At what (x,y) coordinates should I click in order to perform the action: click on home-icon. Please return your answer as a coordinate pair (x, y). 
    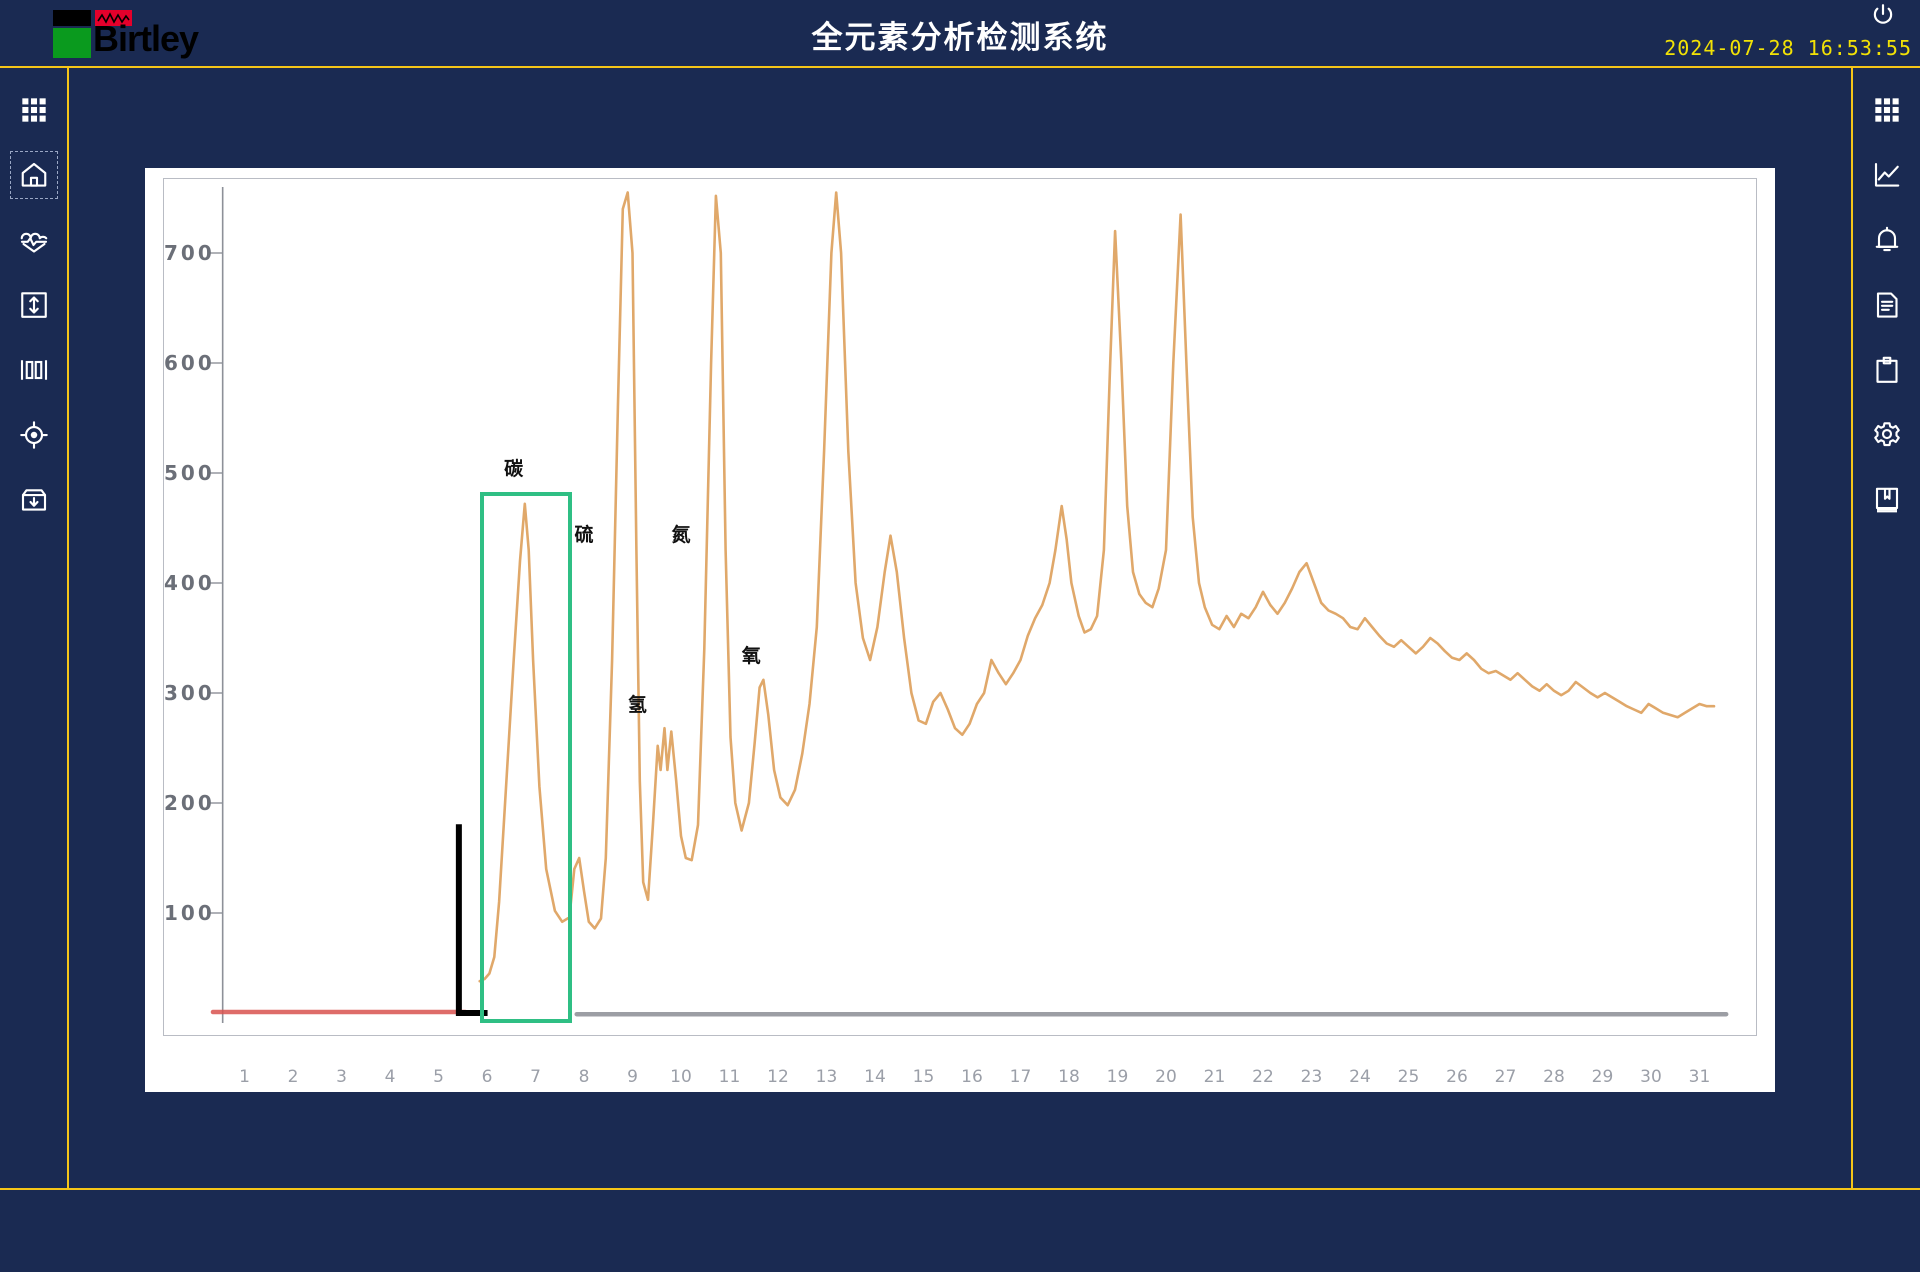
    Looking at the image, I should click on (34, 175).